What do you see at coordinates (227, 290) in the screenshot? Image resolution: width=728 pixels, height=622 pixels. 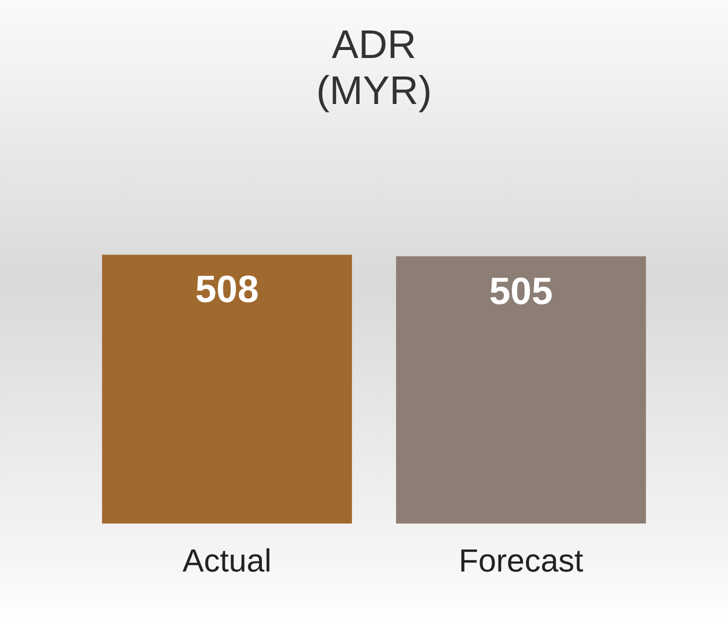 I see `data-label: 508` at bounding box center [227, 290].